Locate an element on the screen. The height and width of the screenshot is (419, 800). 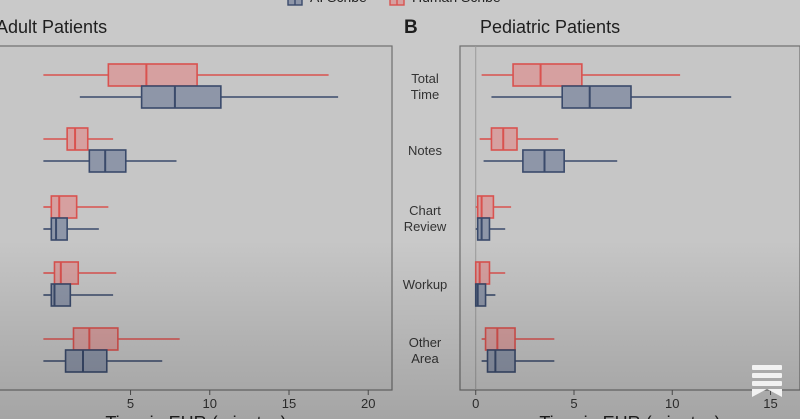
stack-logo-icon is located at coordinates (767, 383).